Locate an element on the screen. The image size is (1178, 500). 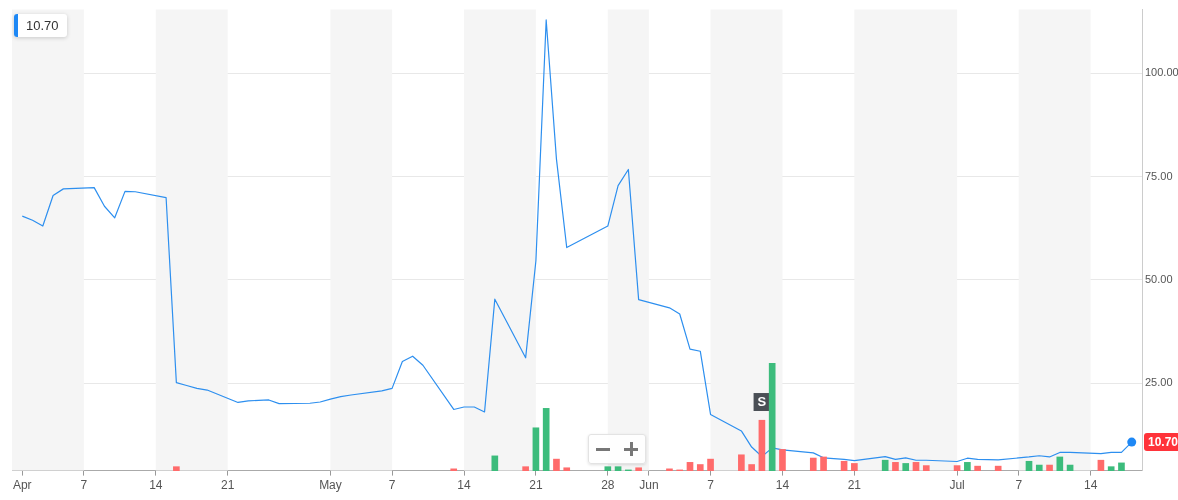
annotation: S is located at coordinates (762, 402).